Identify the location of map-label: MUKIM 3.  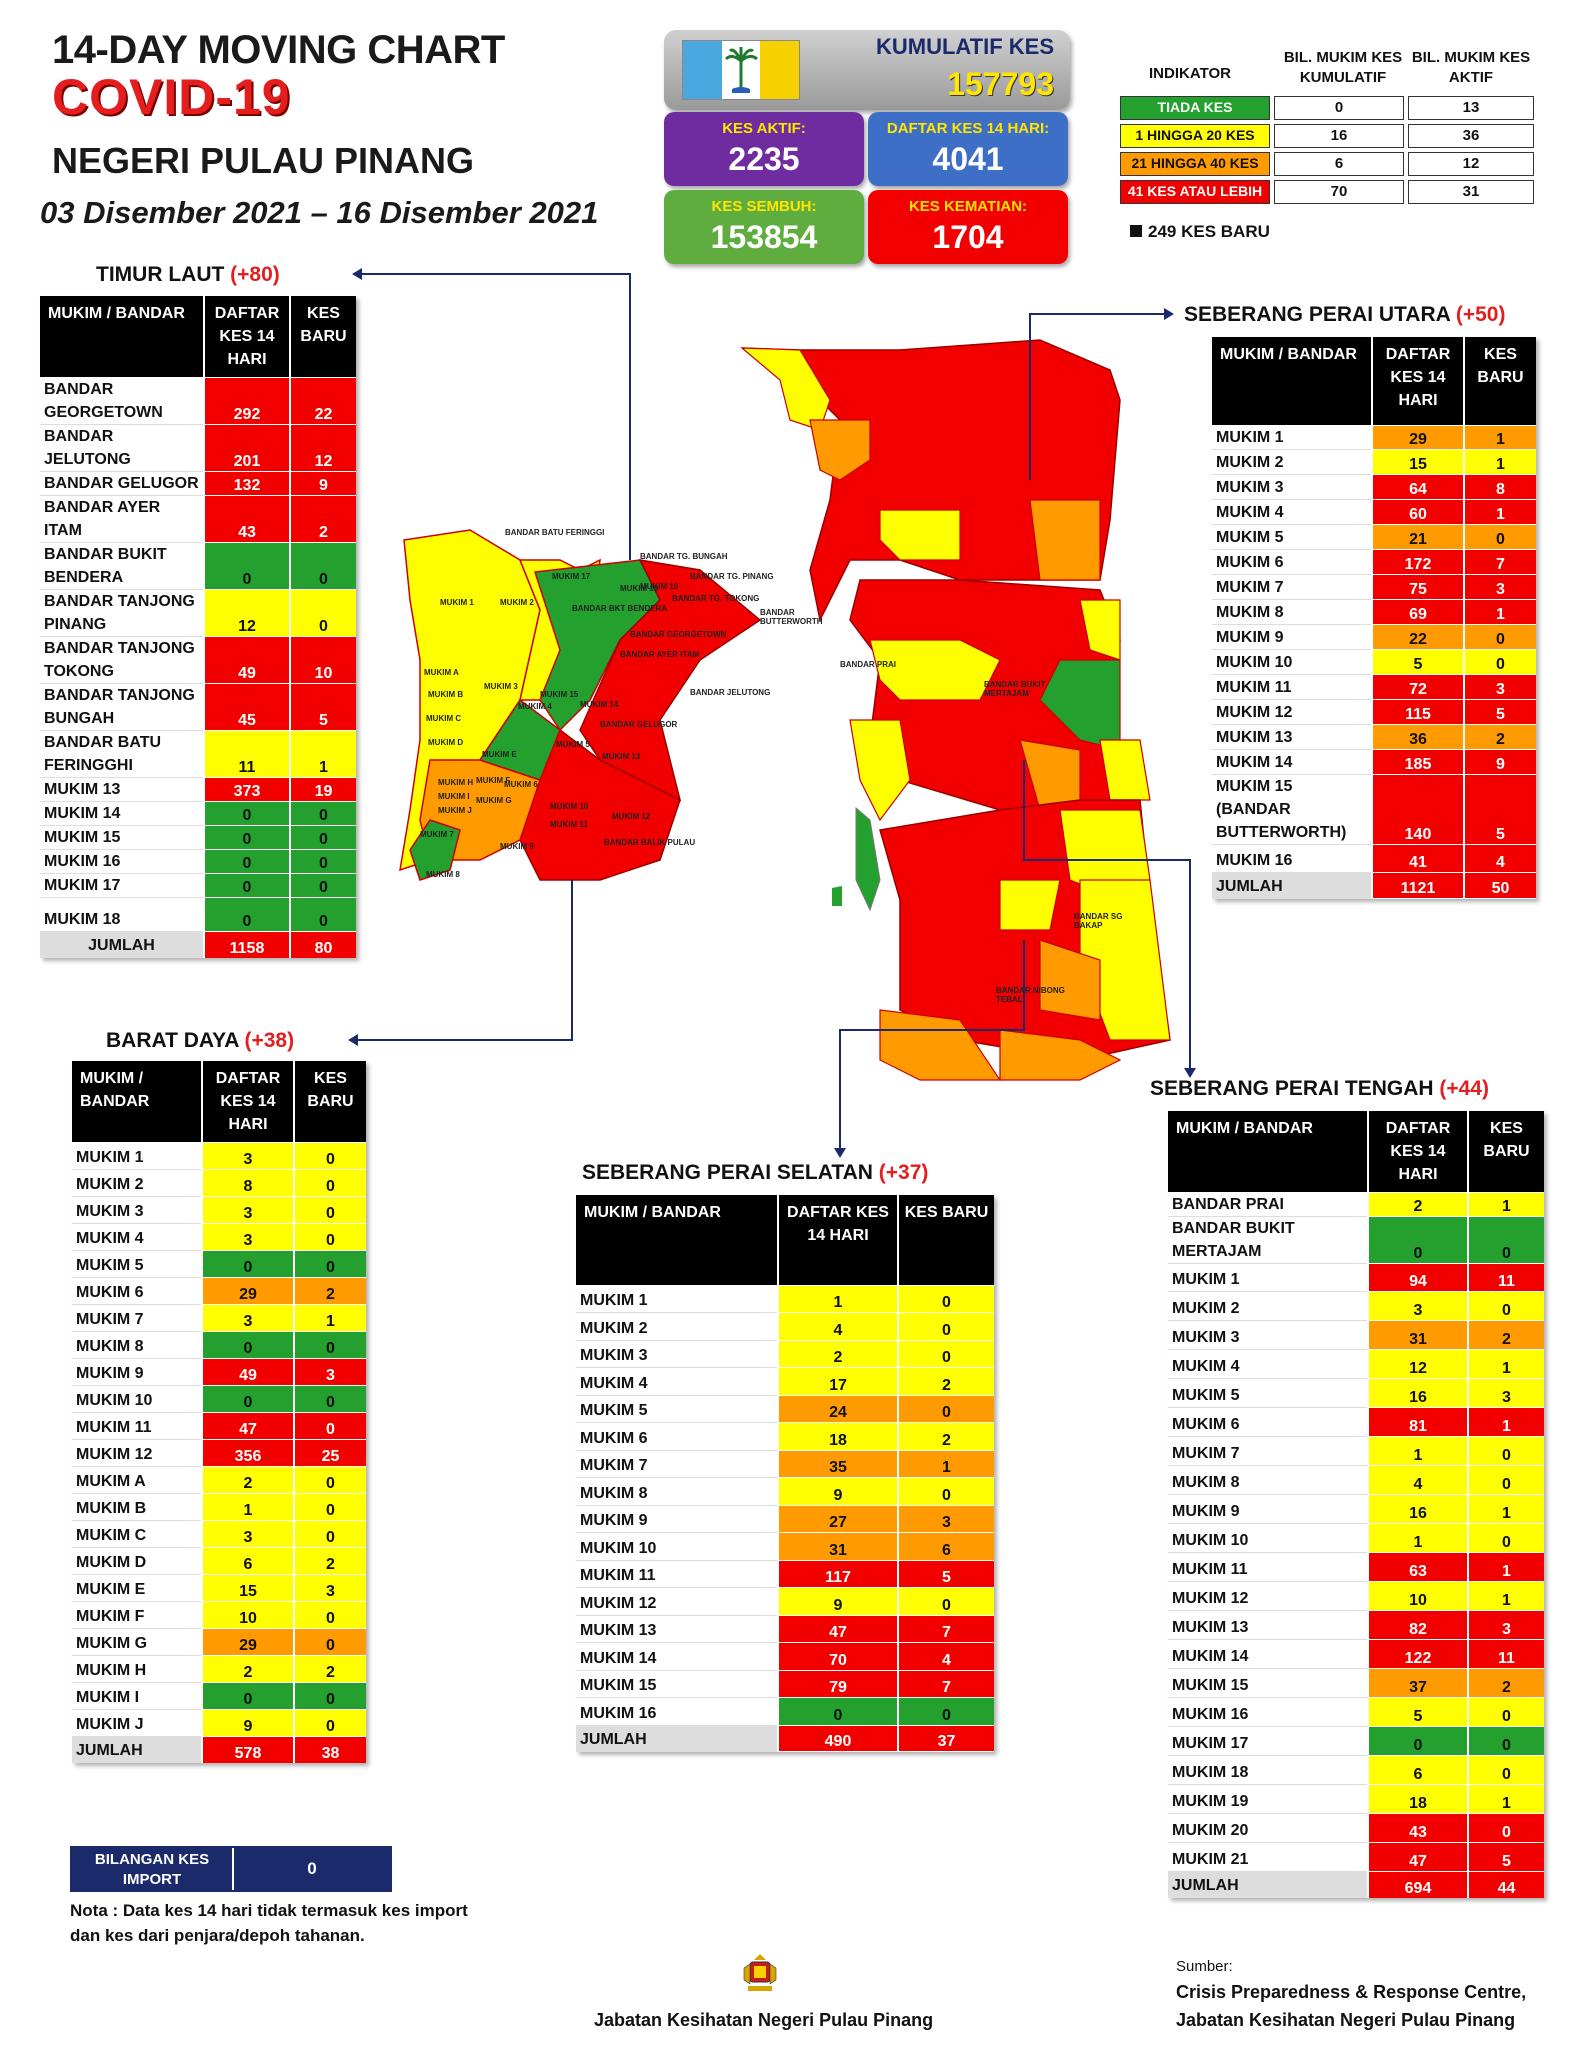
(501, 686).